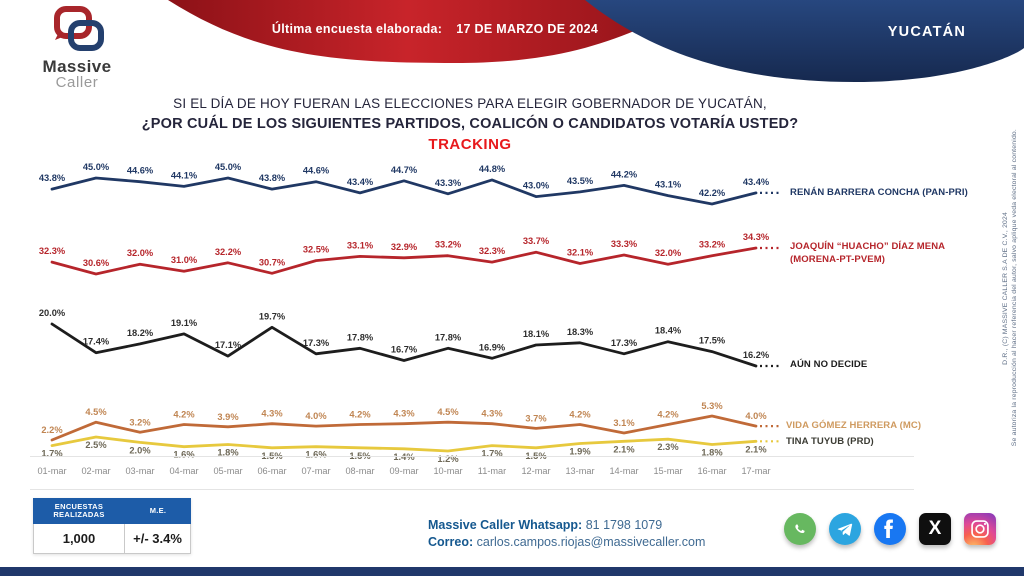  Describe the element at coordinates (158, 511) in the screenshot. I see `stats-header-margin: M.E.` at that location.